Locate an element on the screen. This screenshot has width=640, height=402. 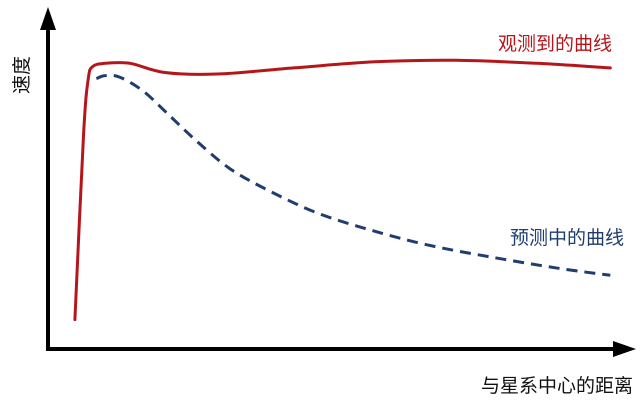
x-axis-title: 与星系中心的距离 is located at coordinates (557, 386).